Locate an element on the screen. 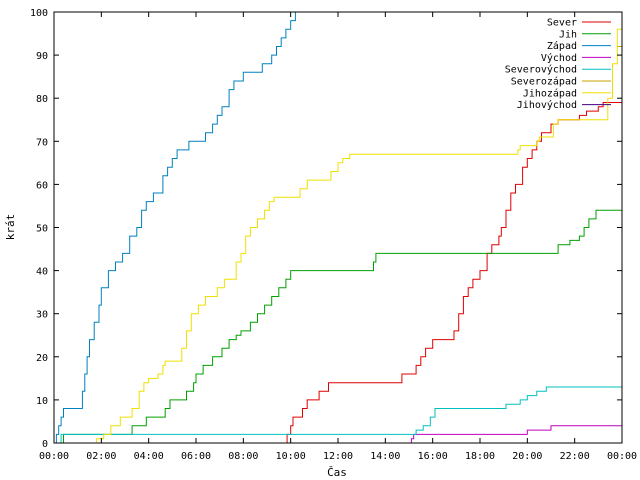  x-tick-label: 18:00 is located at coordinates (480, 456).